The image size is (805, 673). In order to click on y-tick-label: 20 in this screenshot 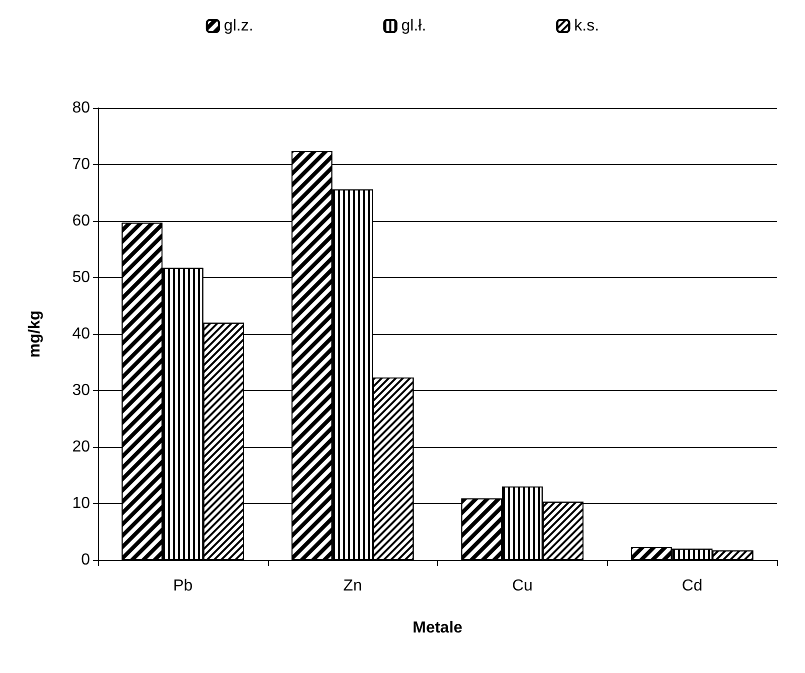, I will do `click(81, 447)`.